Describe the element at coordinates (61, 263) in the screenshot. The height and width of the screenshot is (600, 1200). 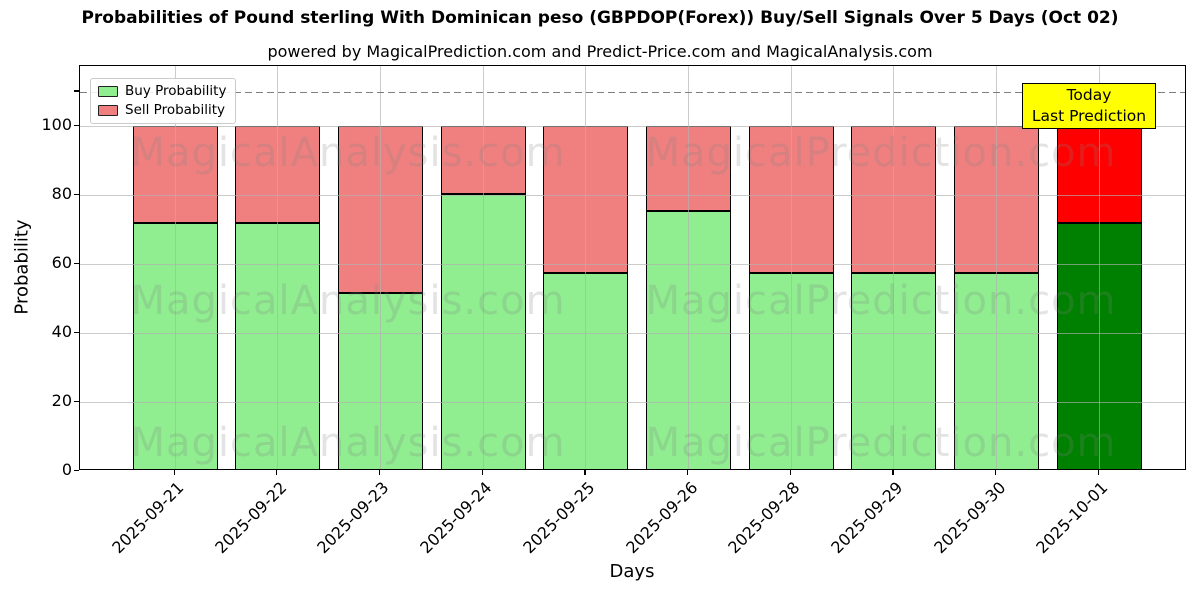
I see `y-tick-label: 60` at that location.